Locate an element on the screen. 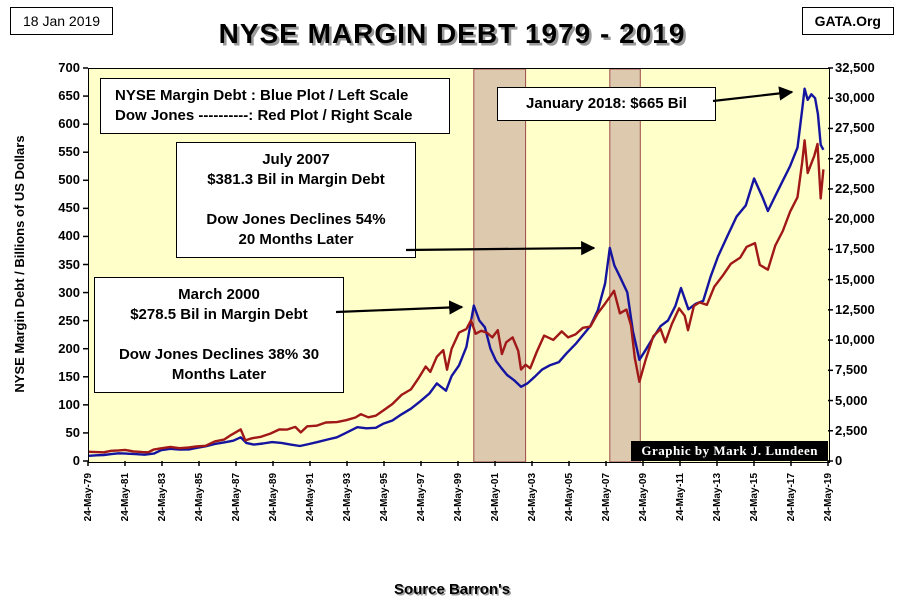 This screenshot has width=904, height=616. site-label: GATA.Org is located at coordinates (847, 21).